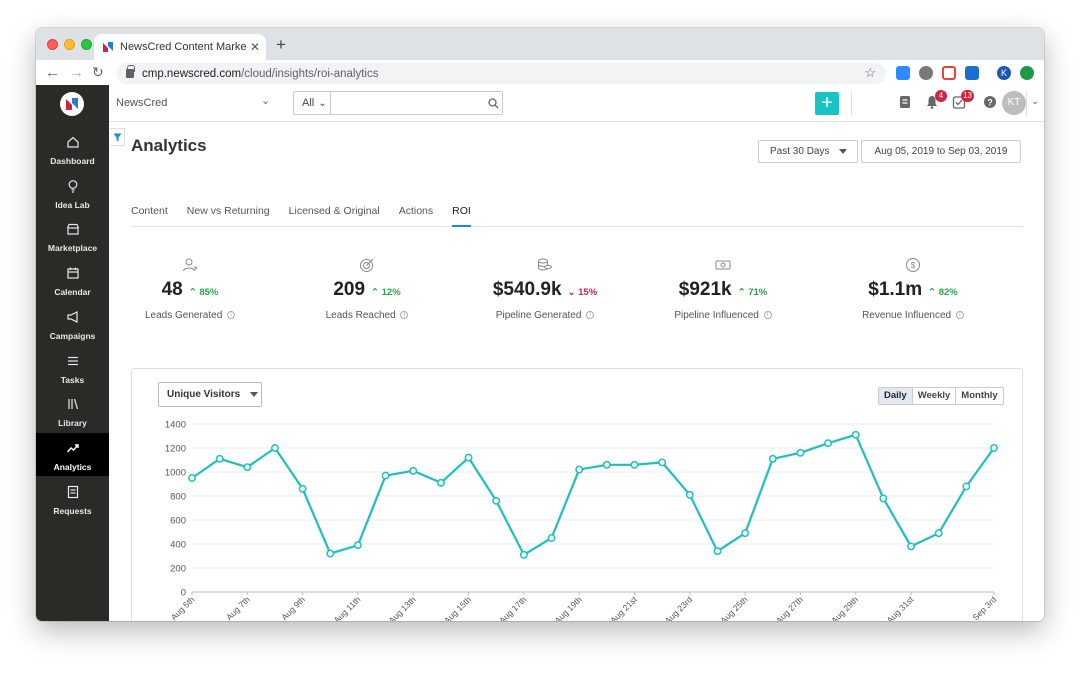  Describe the element at coordinates (753, 292) in the screenshot. I see `kpi-change: ⌃ 71%` at that location.